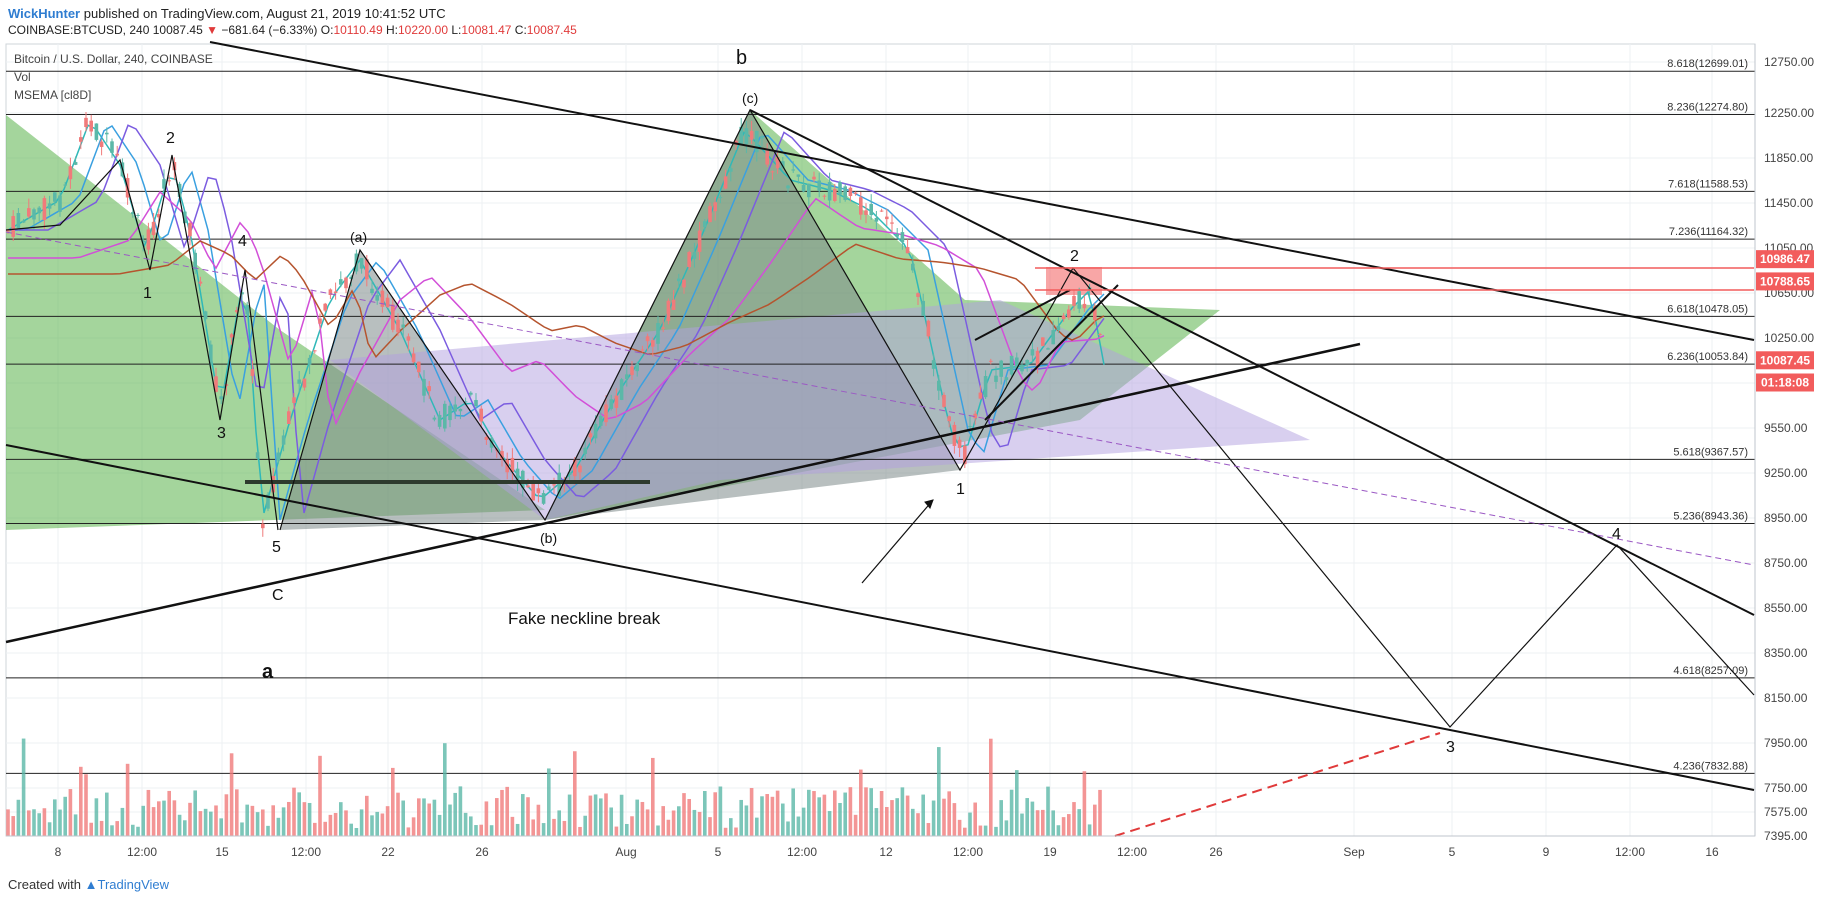  What do you see at coordinates (1616, 534) in the screenshot?
I see `wave-label: 4` at bounding box center [1616, 534].